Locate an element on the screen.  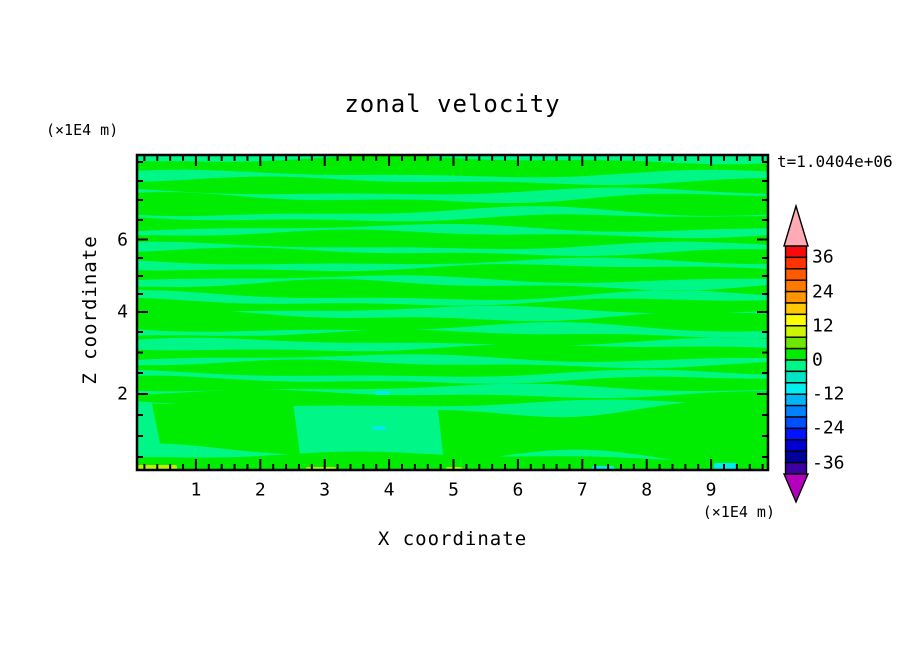
x-tick-label: 3 is located at coordinates (325, 490).